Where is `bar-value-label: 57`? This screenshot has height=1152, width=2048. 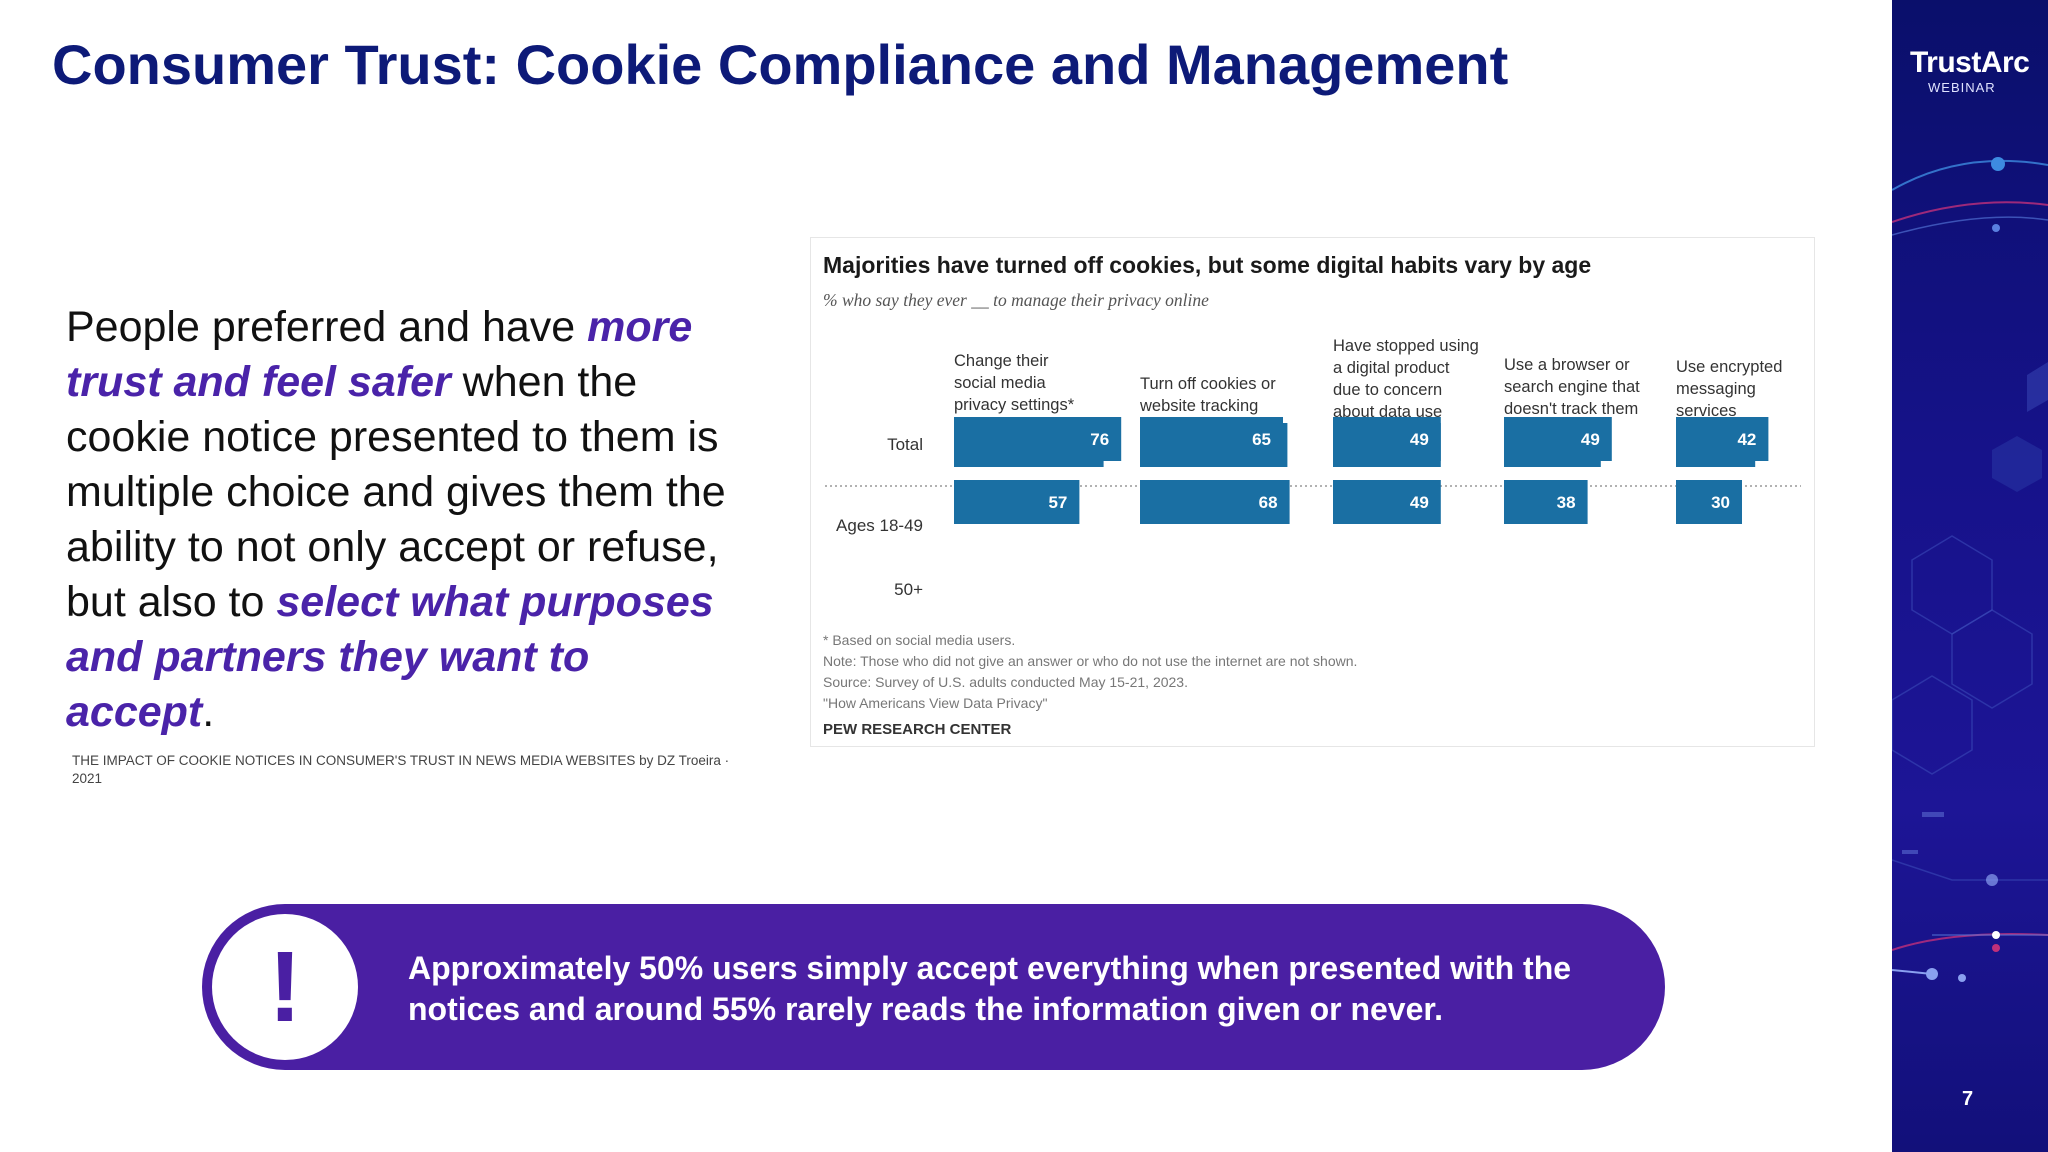
bar-value-label: 57 is located at coordinates (1057, 502).